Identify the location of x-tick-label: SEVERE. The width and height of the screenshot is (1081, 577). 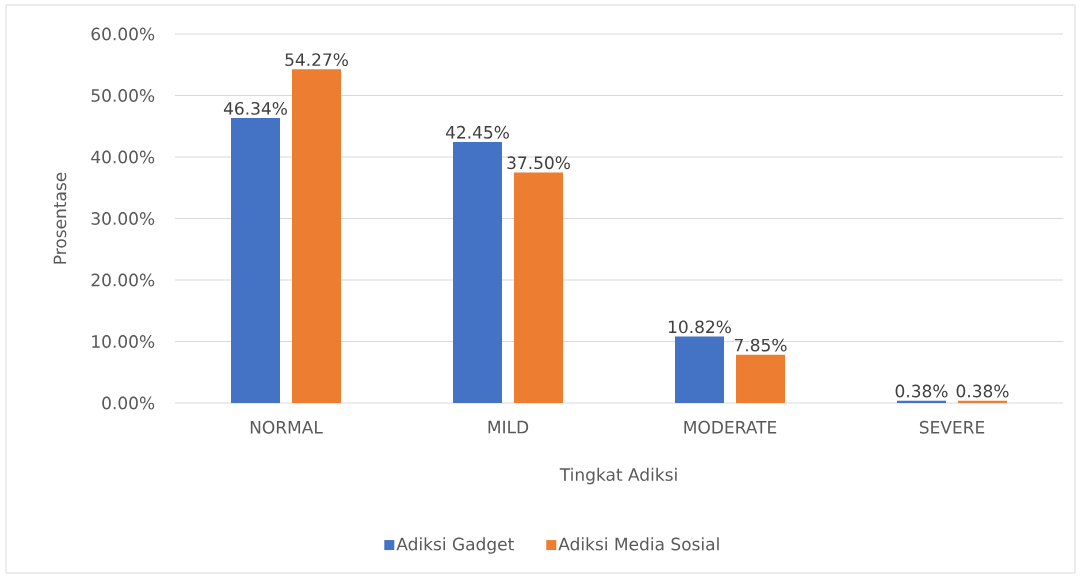
(952, 427).